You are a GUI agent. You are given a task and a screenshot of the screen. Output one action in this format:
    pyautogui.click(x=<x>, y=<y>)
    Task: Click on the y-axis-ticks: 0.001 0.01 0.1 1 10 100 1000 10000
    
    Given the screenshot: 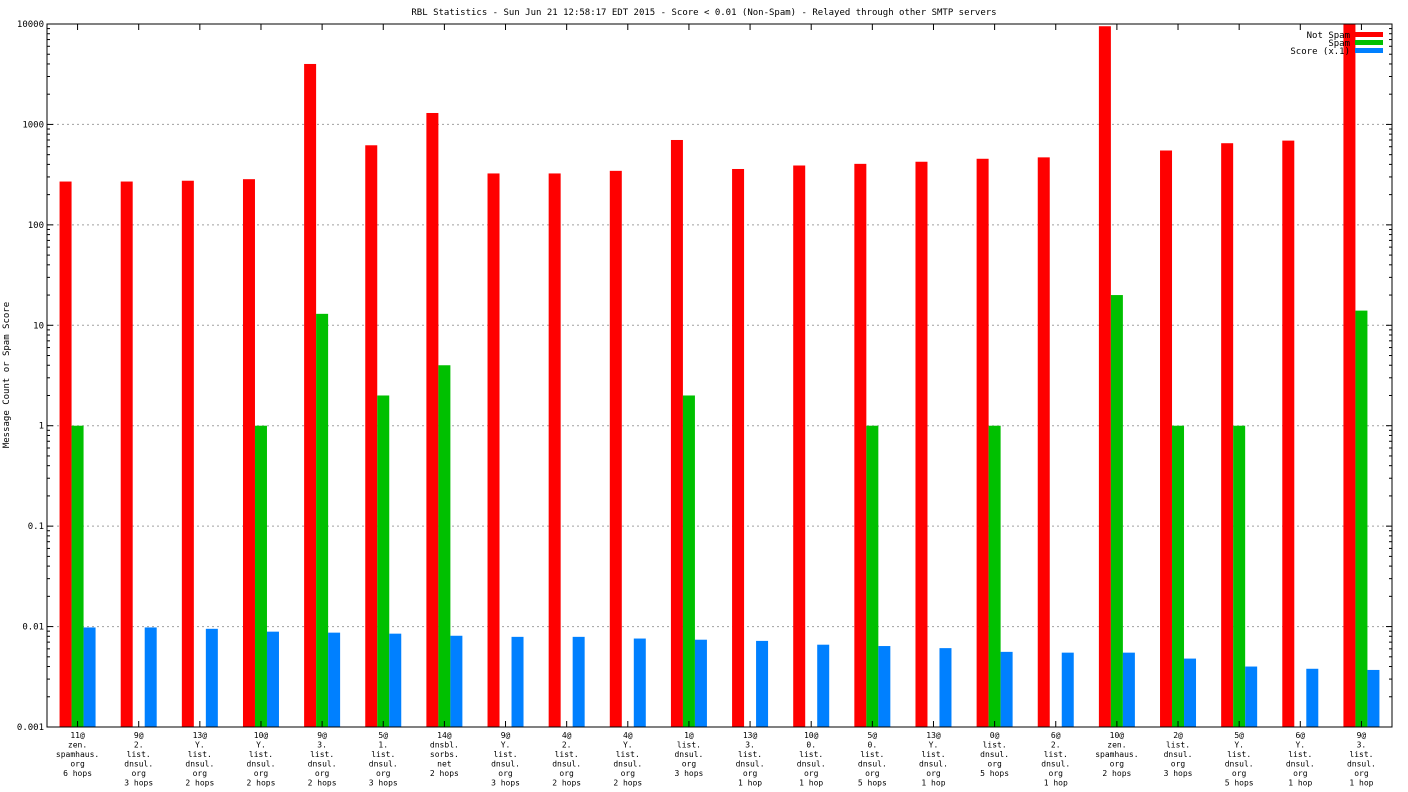 What is the action you would take?
    pyautogui.click(x=30, y=376)
    